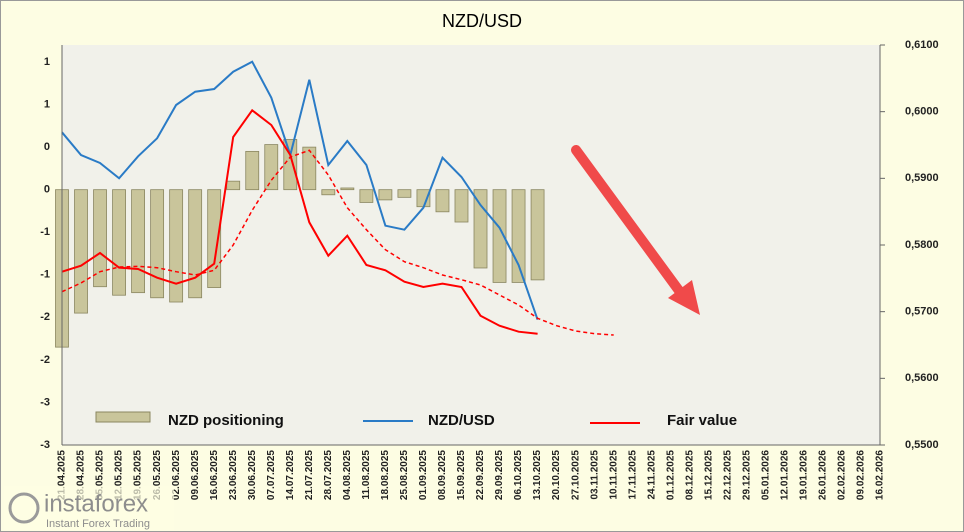  I want to click on x-tick-label: 01.12.2025, so click(670, 475).